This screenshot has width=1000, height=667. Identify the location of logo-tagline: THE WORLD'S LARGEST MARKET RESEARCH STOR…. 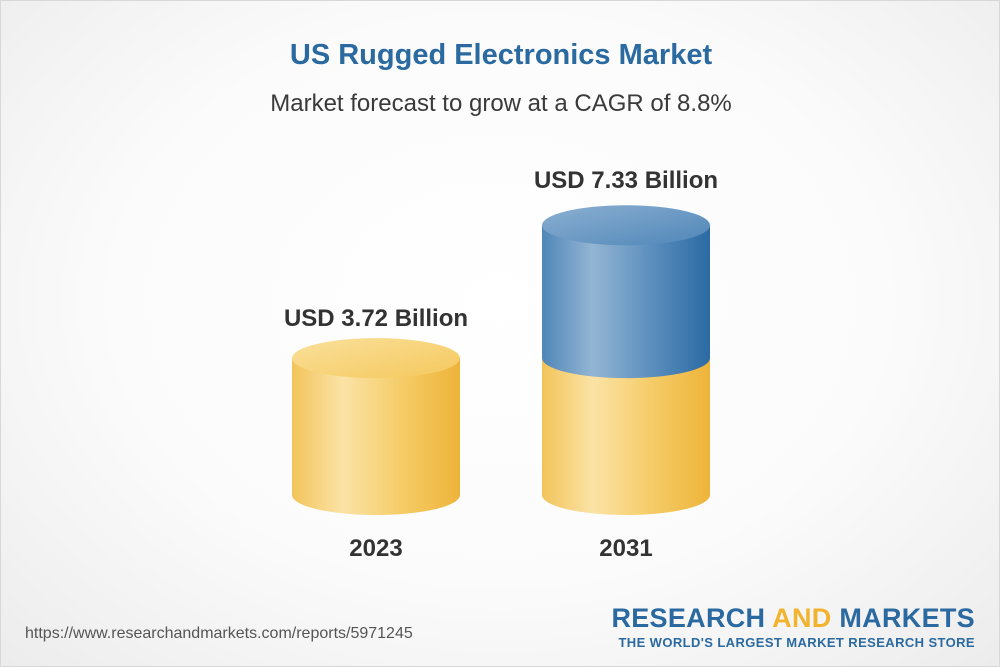
(796, 642).